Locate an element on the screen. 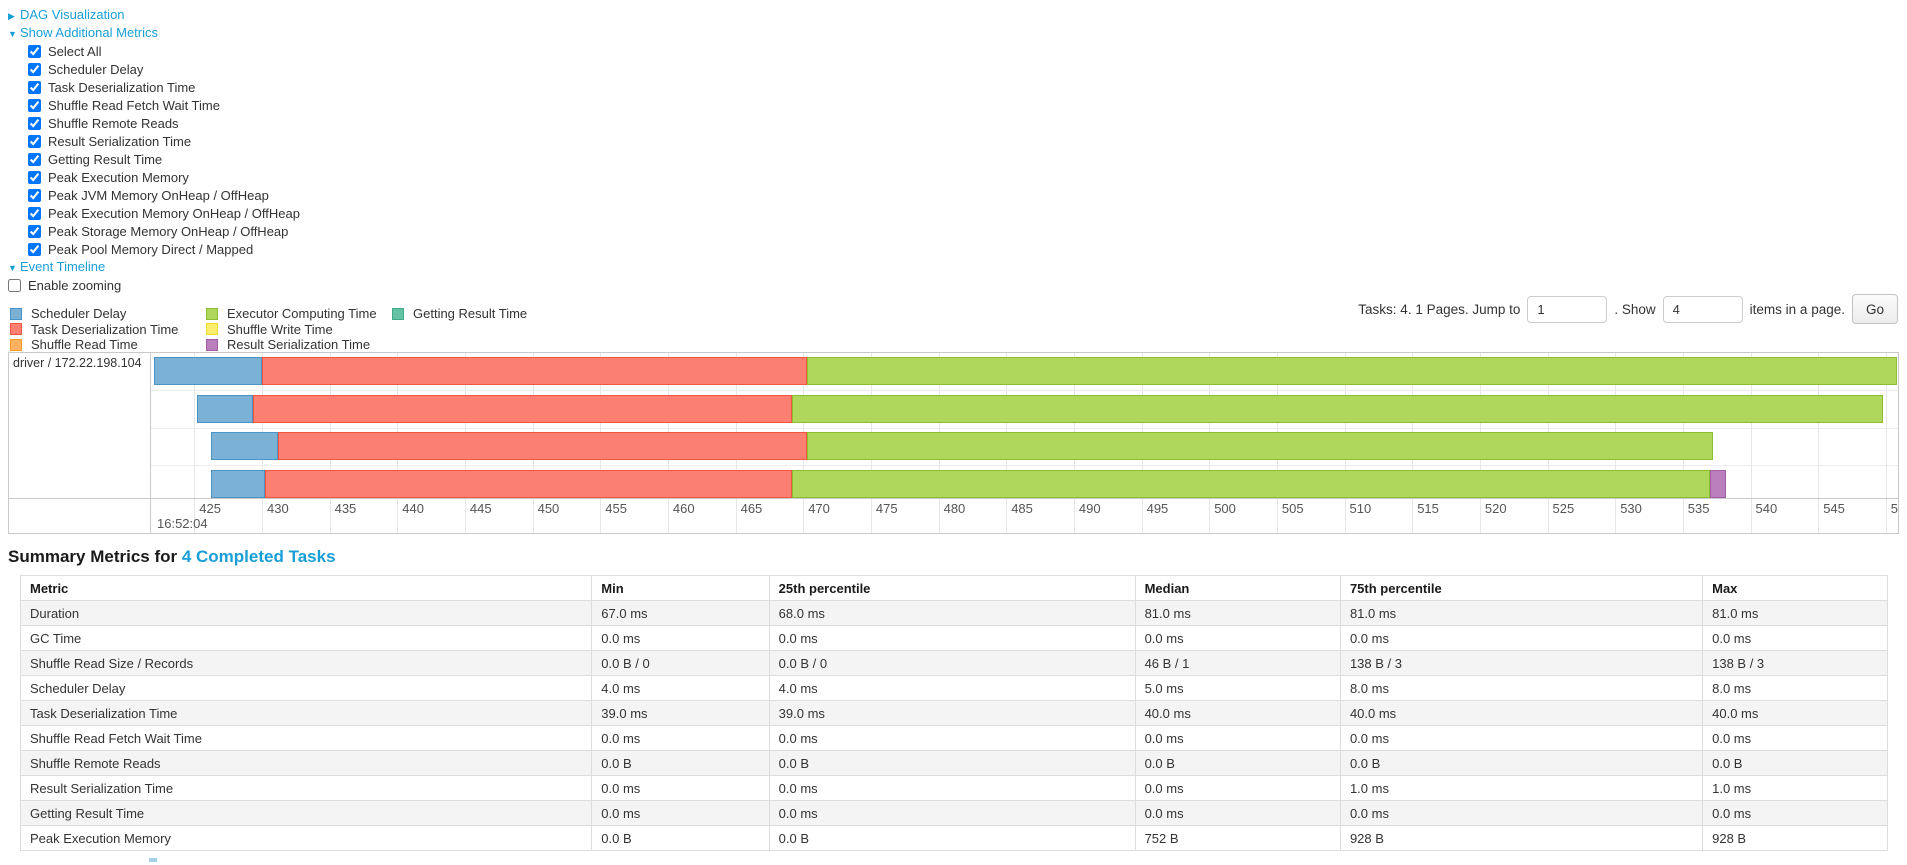 This screenshot has width=1907, height=865. task-bar-segment-result-serialization is located at coordinates (1718, 484).